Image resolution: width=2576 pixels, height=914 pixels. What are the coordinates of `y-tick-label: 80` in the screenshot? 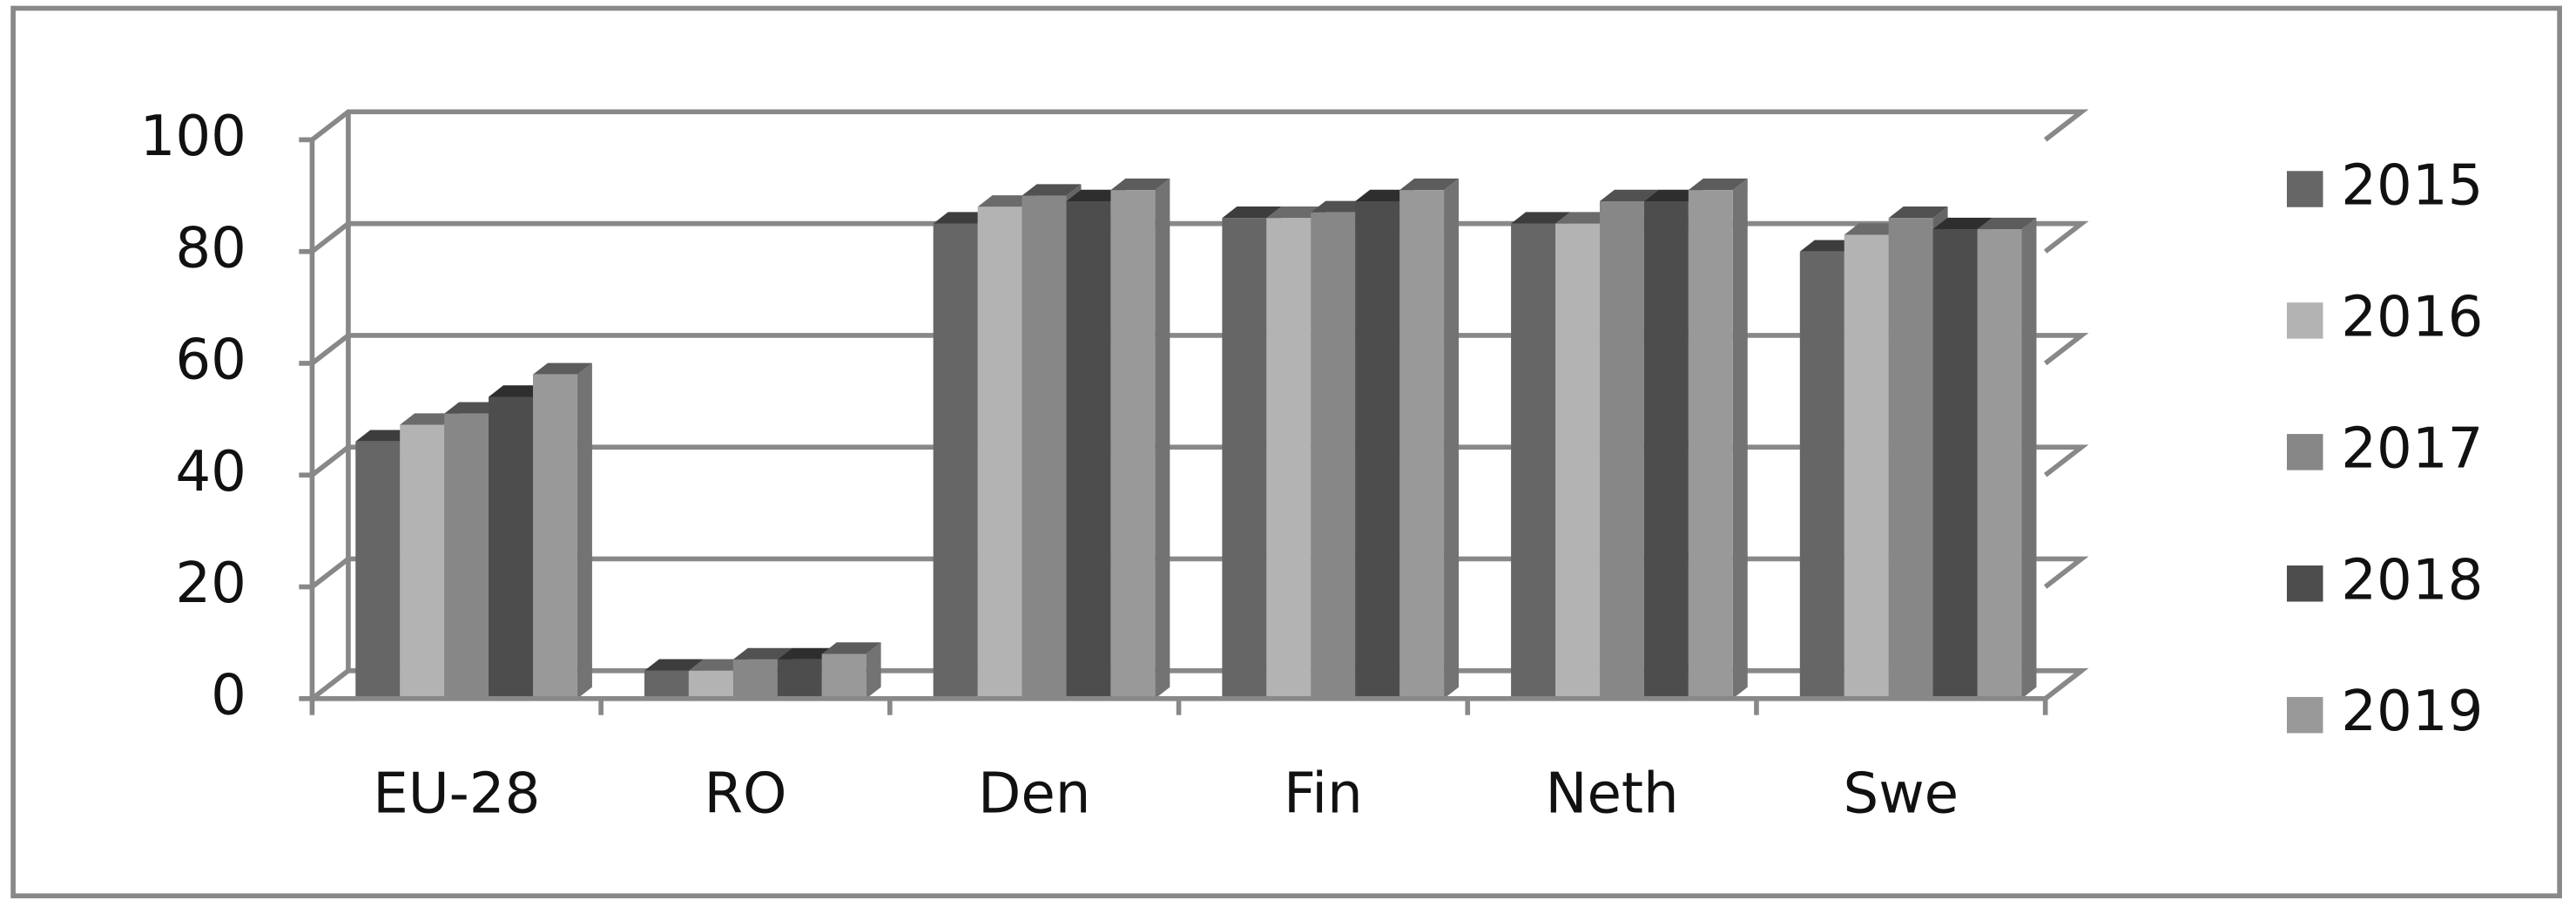 It's located at (210, 248).